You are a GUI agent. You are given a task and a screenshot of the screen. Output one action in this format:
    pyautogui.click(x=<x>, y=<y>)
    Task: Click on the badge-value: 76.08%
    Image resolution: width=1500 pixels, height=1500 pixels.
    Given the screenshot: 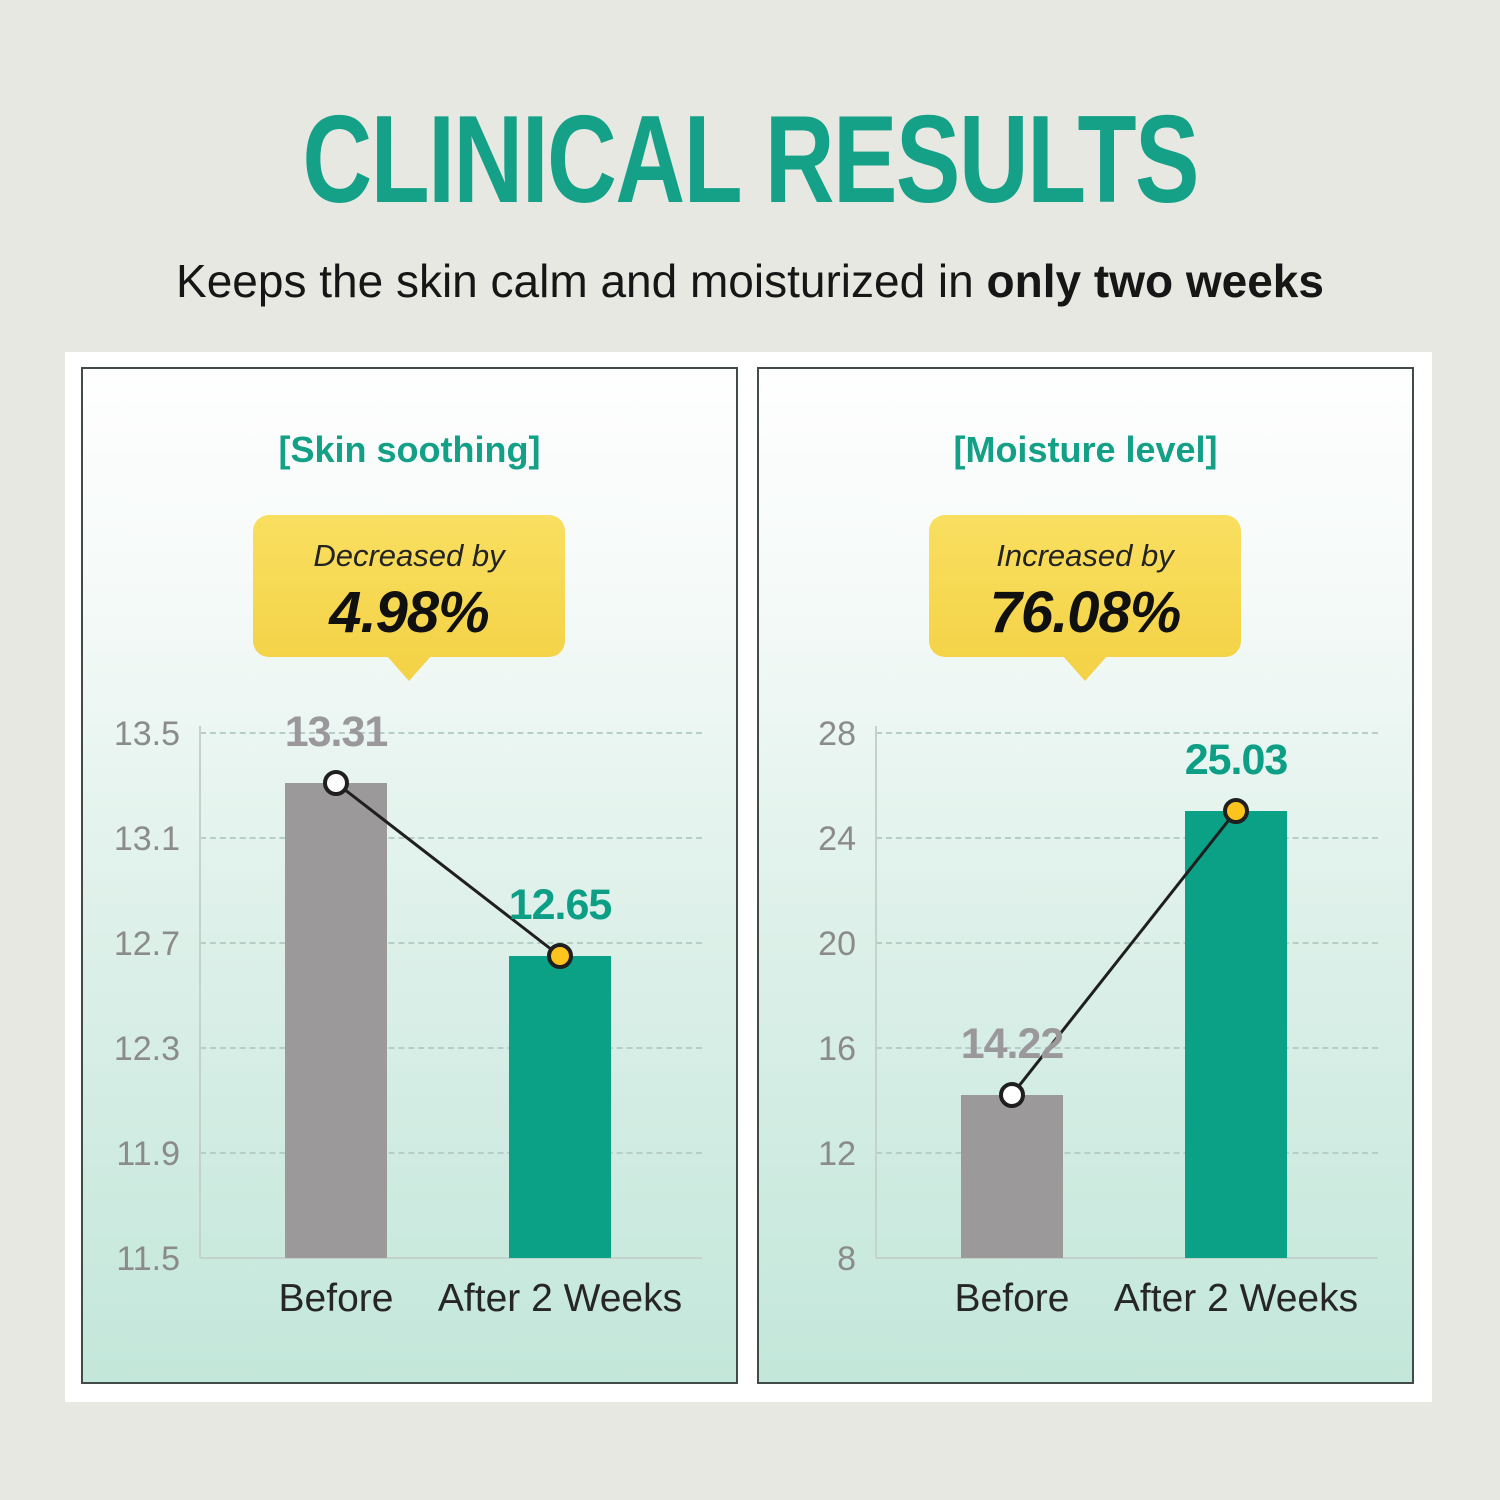 What is the action you would take?
    pyautogui.click(x=1085, y=612)
    